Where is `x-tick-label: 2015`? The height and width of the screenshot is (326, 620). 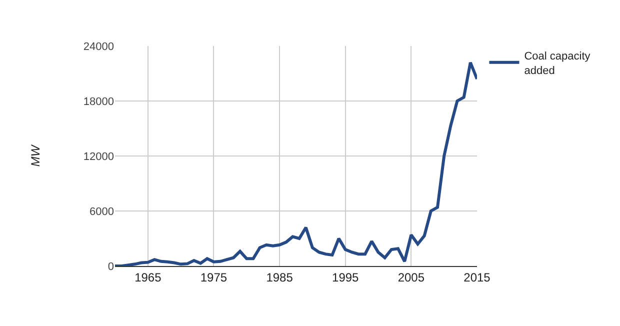
x-tick-label: 2015 is located at coordinates (477, 277).